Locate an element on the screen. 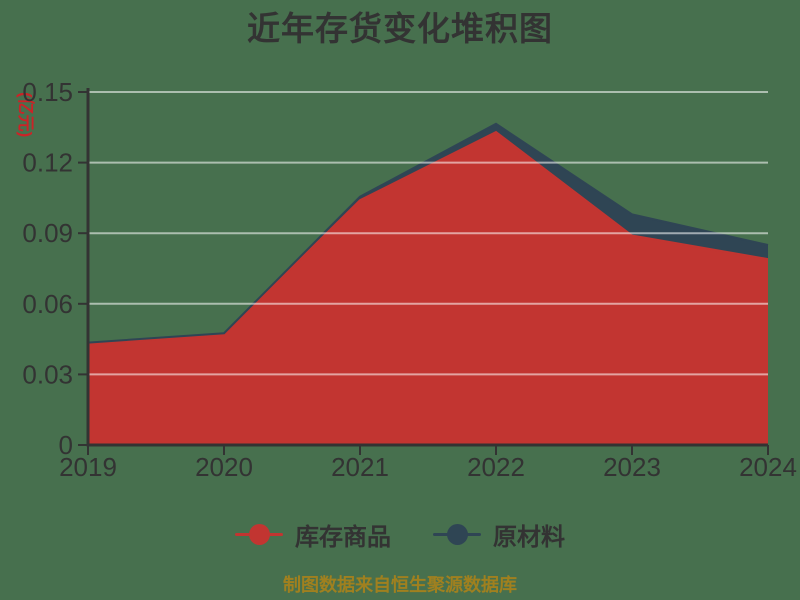 The width and height of the screenshot is (800, 600). y-tick-label: 0.03 is located at coordinates (47, 374).